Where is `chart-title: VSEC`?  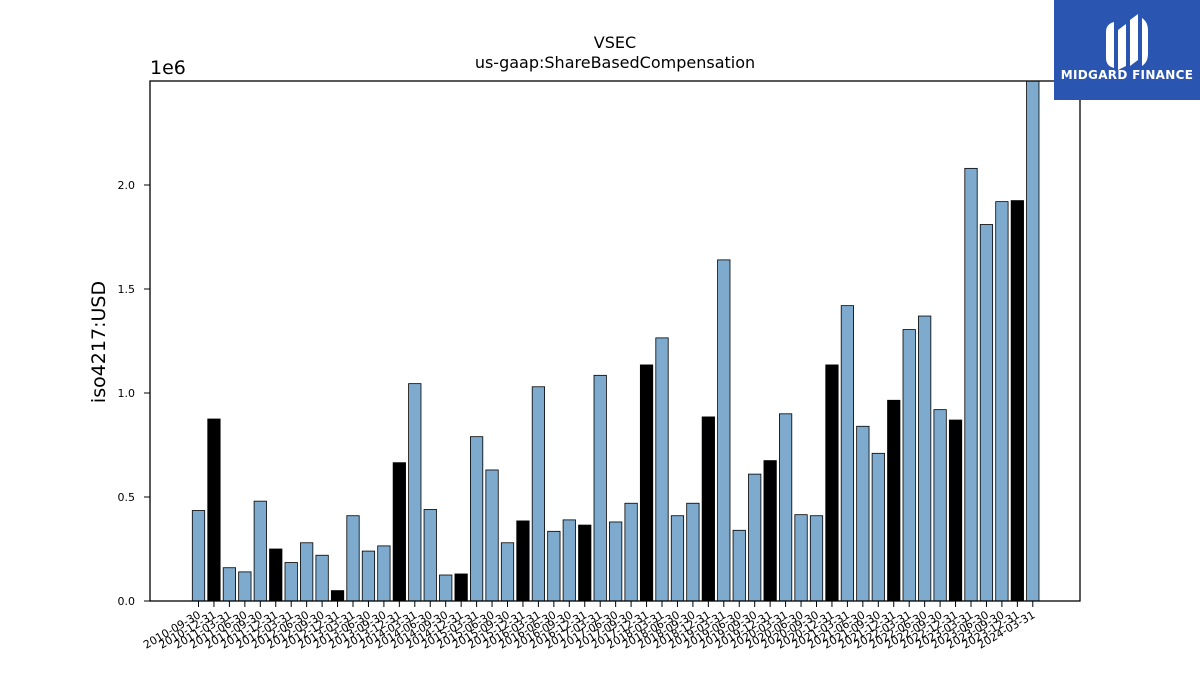 chart-title: VSEC is located at coordinates (615, 42).